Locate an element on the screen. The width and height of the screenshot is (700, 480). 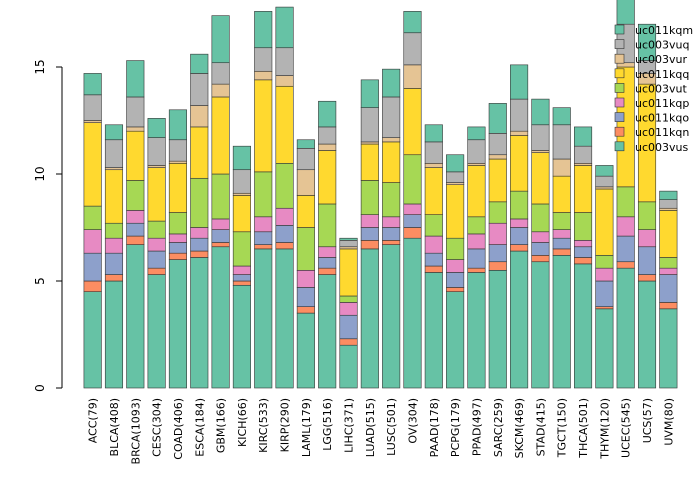
y-tick-label: 10 is located at coordinates (40, 173).